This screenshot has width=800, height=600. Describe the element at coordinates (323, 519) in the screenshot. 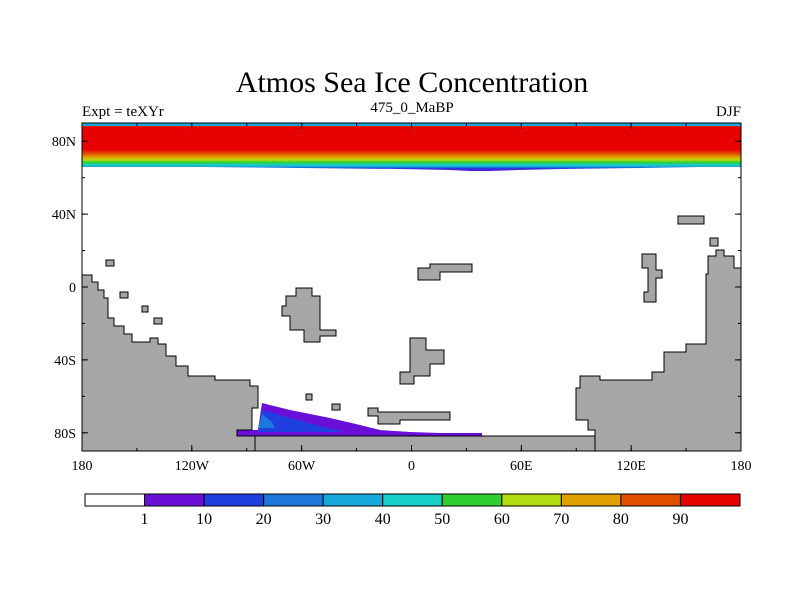

I see `colorbar-label: 30` at that location.